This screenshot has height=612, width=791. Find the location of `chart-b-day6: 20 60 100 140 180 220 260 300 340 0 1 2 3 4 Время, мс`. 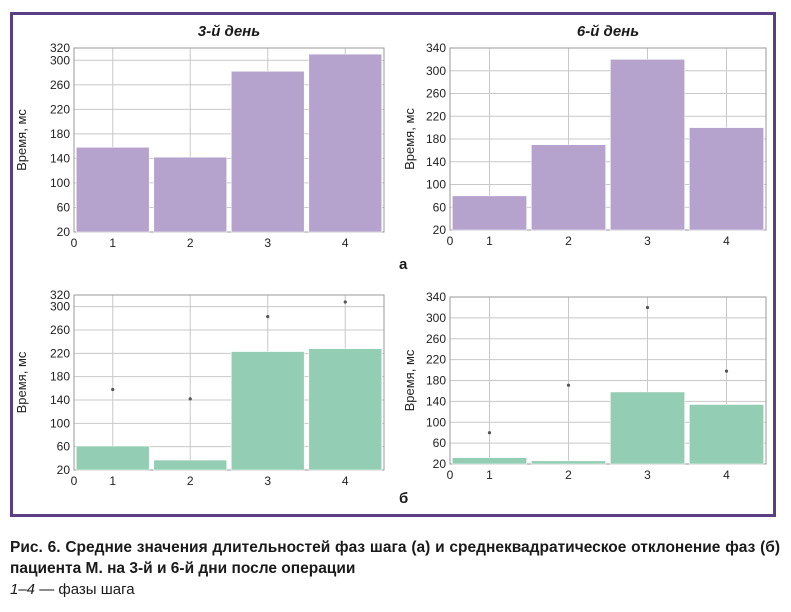

chart-b-day6: 20 60 100 140 180 220 260 300 340 0 1 2 3 4 Время, мс is located at coordinates (584, 386).